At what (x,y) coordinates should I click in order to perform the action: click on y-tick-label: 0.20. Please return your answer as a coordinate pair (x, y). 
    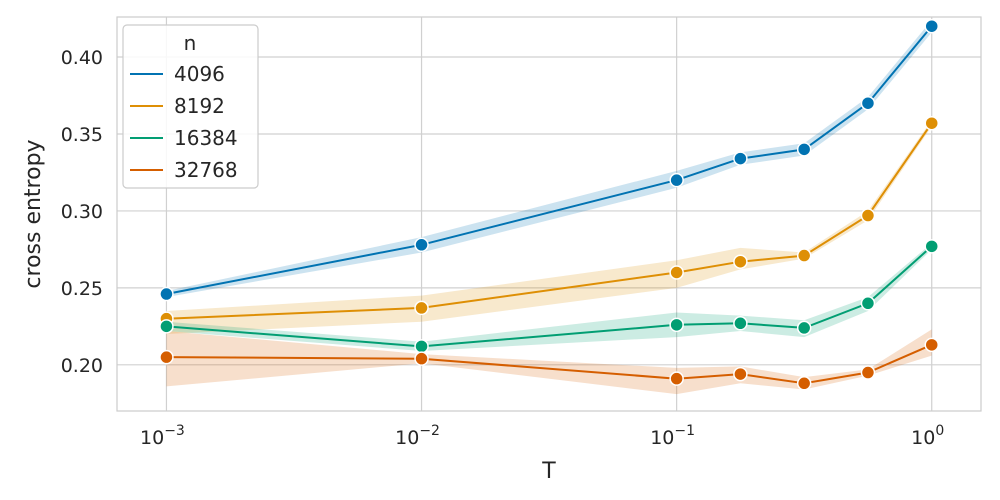
    Looking at the image, I should click on (82, 366).